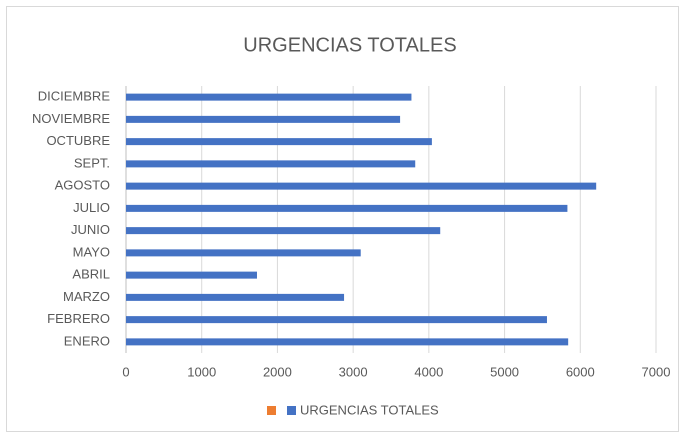 The height and width of the screenshot is (444, 686). What do you see at coordinates (349, 45) in the screenshot?
I see `chart-title: URGENCIAS TOTALES` at bounding box center [349, 45].